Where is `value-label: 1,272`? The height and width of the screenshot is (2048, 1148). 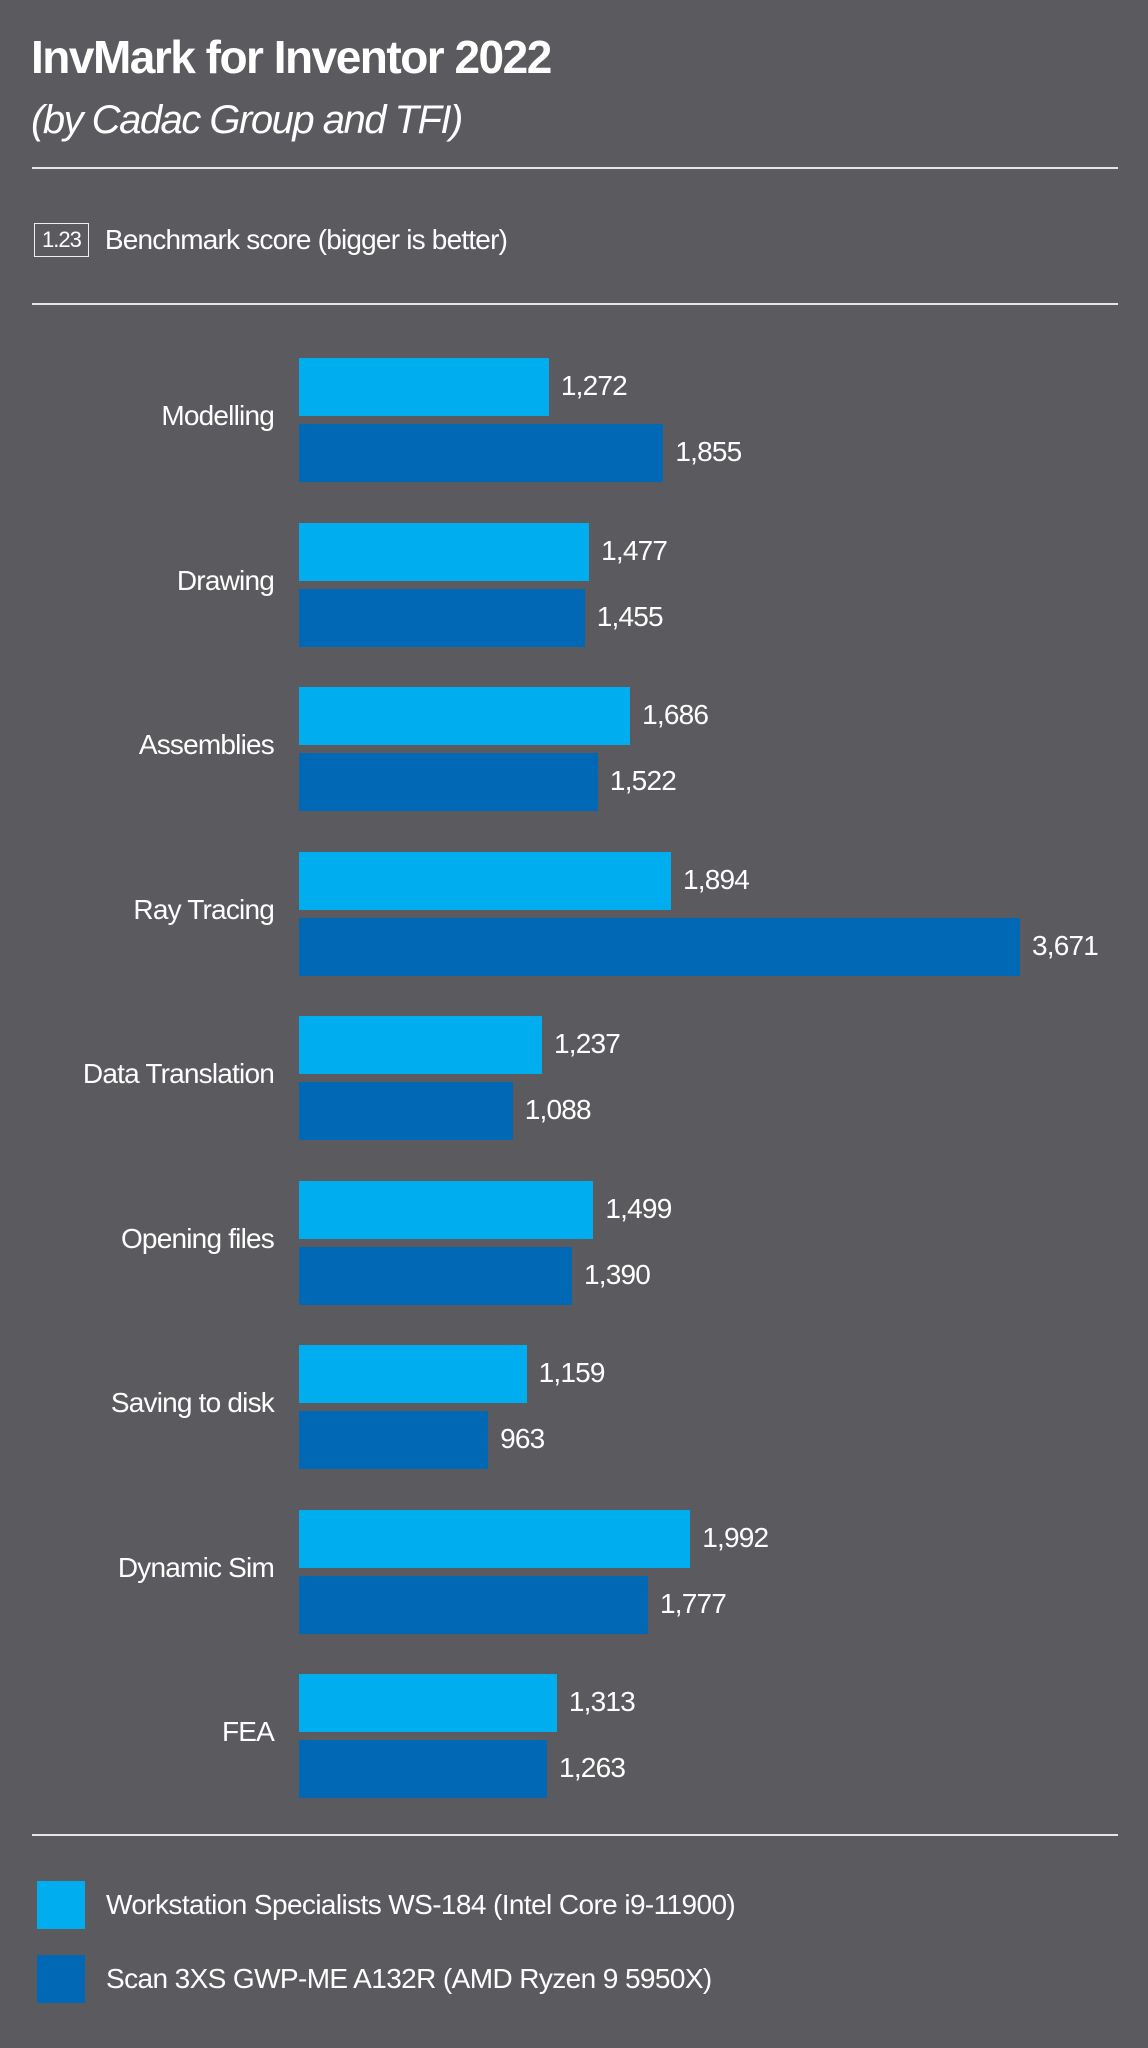
value-label: 1,272 is located at coordinates (594, 385).